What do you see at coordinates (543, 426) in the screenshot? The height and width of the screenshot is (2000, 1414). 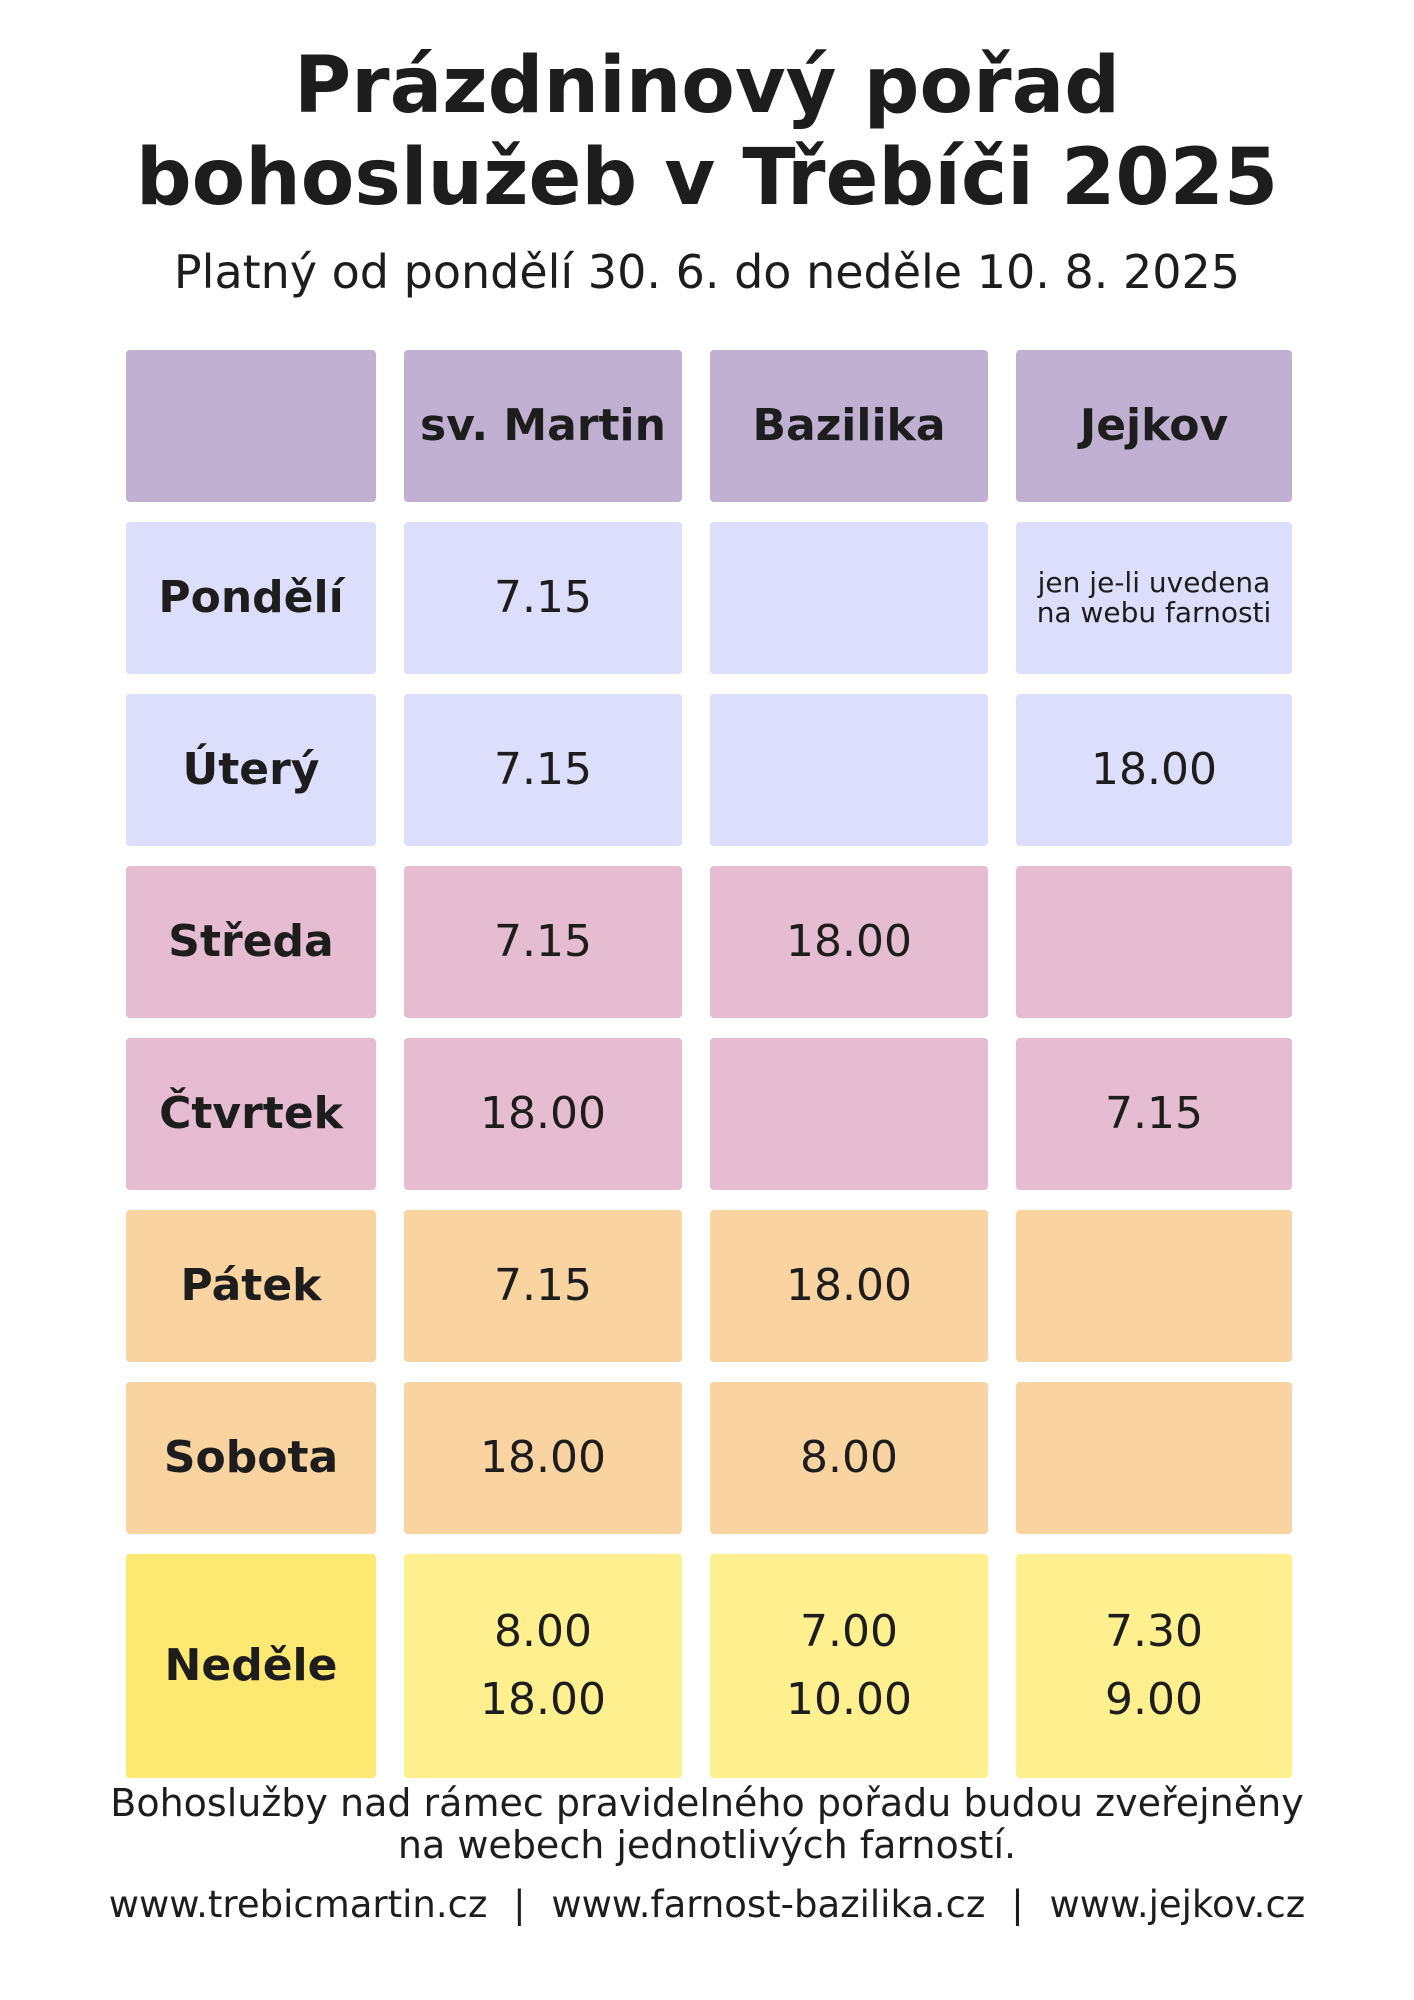 I see `header-sv-martin: sv. Martin` at bounding box center [543, 426].